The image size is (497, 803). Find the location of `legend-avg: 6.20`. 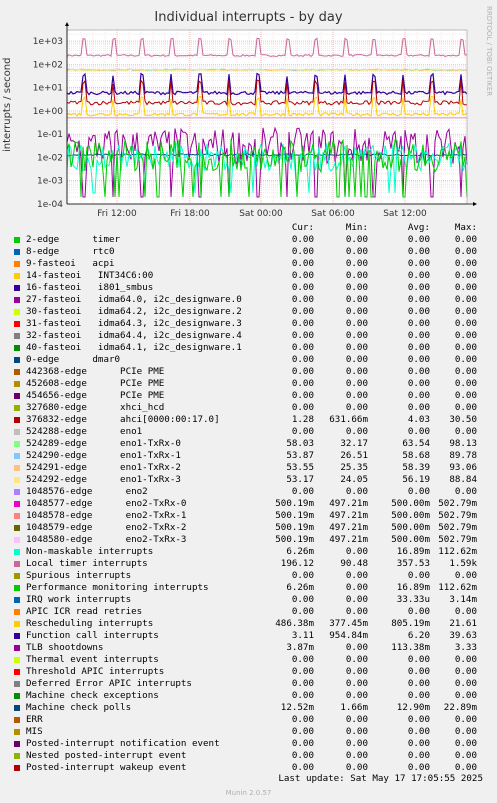

legend-avg: 6.20 is located at coordinates (418, 635).